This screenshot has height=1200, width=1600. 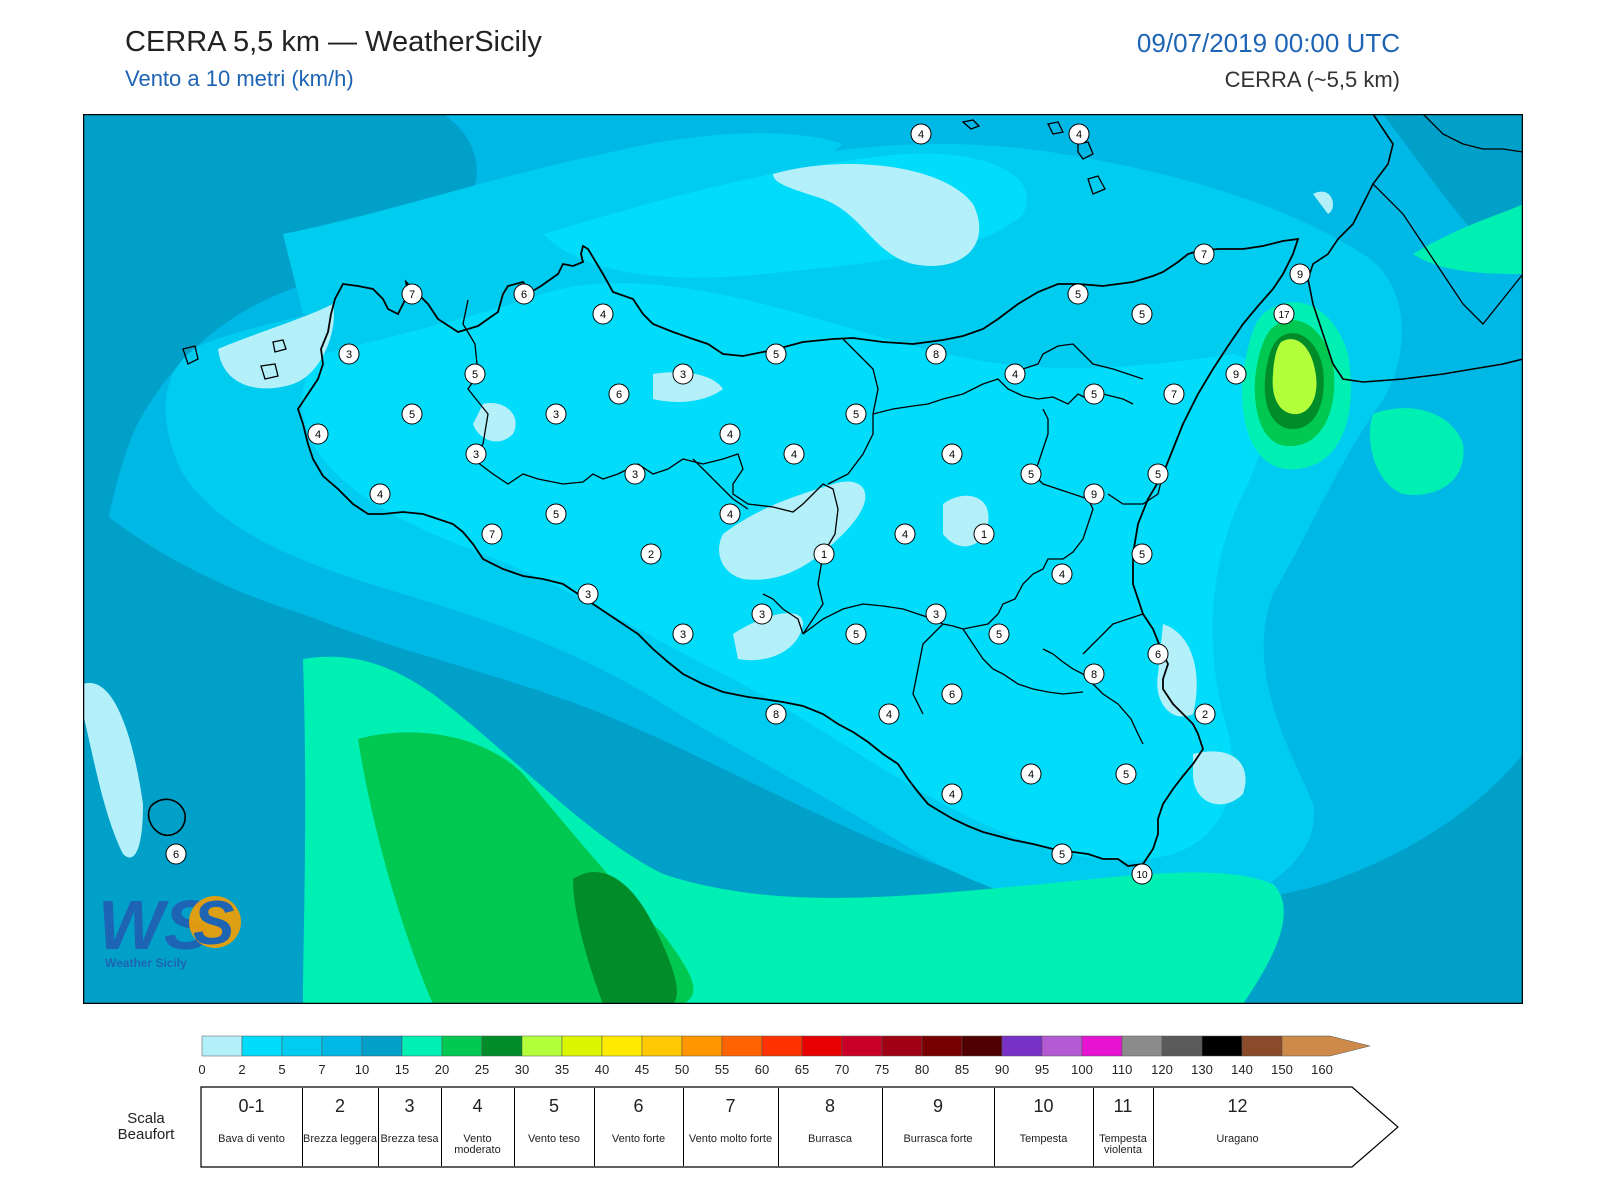 What do you see at coordinates (722, 1069) in the screenshot?
I see `color-scale-tick-label: 55` at bounding box center [722, 1069].